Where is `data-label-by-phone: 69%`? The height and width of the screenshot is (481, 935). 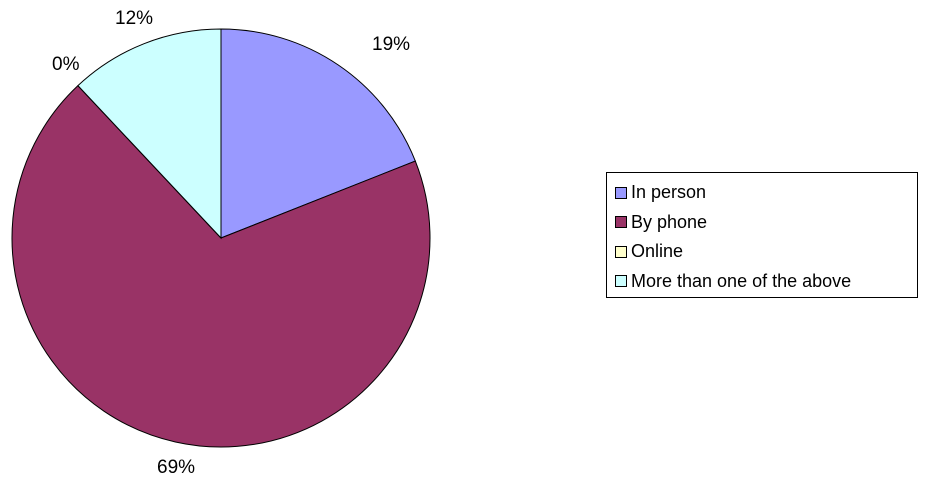
data-label-by-phone: 69% is located at coordinates (176, 467).